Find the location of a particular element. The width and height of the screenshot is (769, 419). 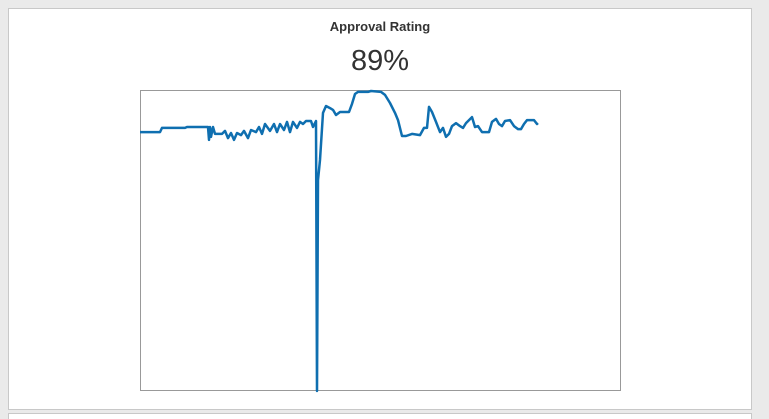

kpi-value: 89% is located at coordinates (380, 61).